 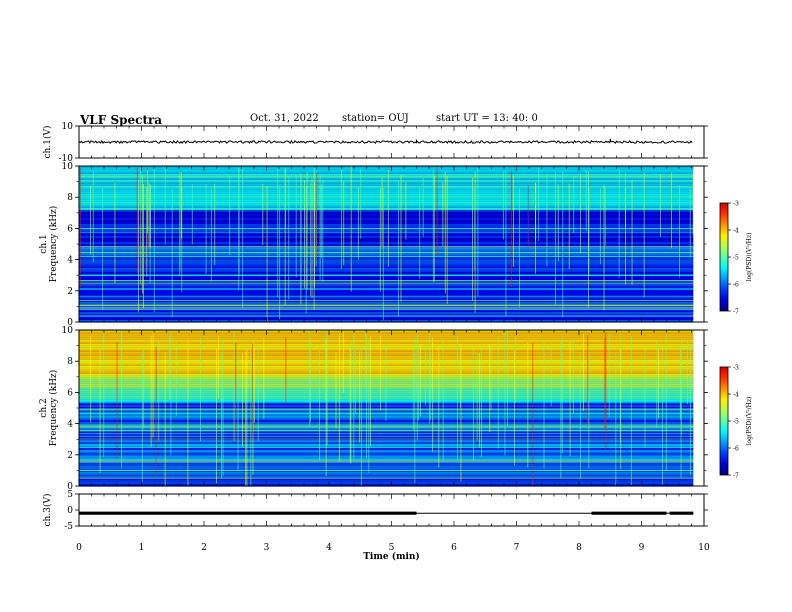 I want to click on xtick-label-2: 1, so click(x=142, y=548).